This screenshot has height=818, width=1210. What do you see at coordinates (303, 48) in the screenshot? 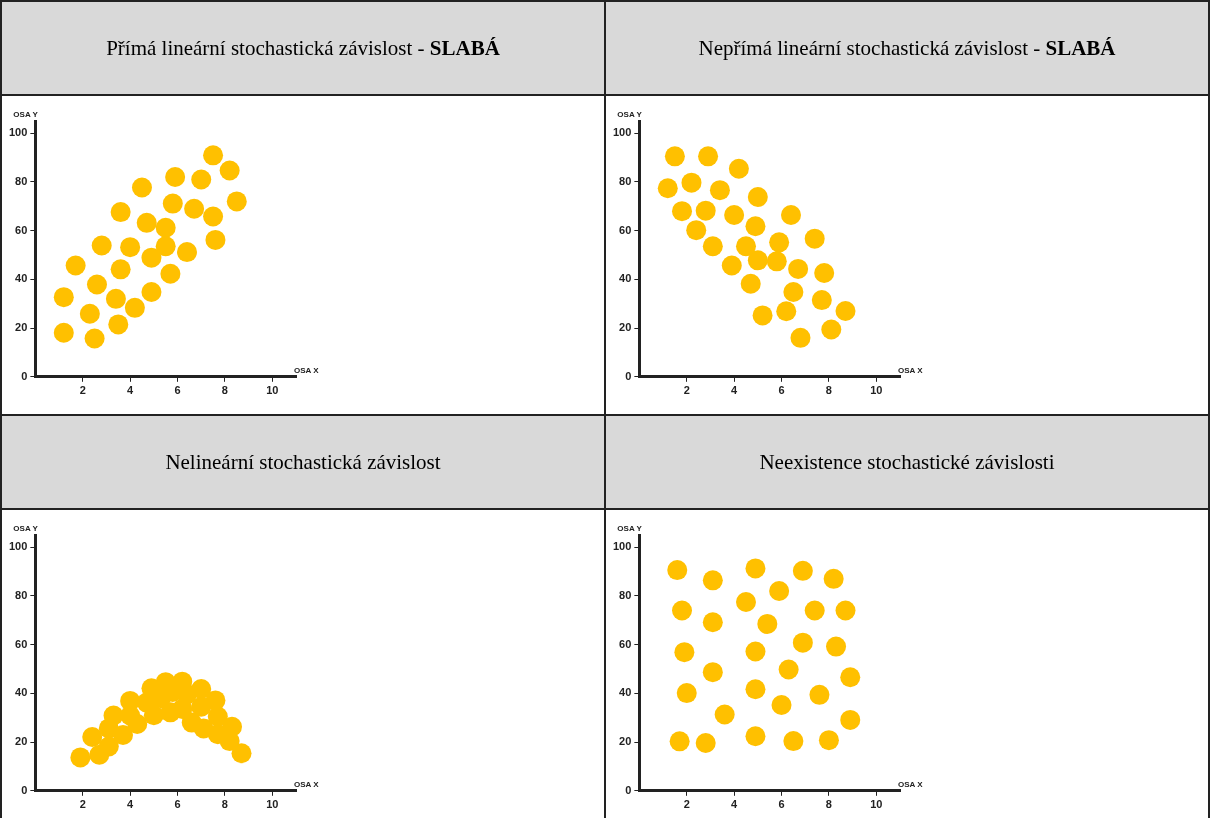
I see `chart-title: Přímá lineární stochastická závislost - SLABÁ` at bounding box center [303, 48].